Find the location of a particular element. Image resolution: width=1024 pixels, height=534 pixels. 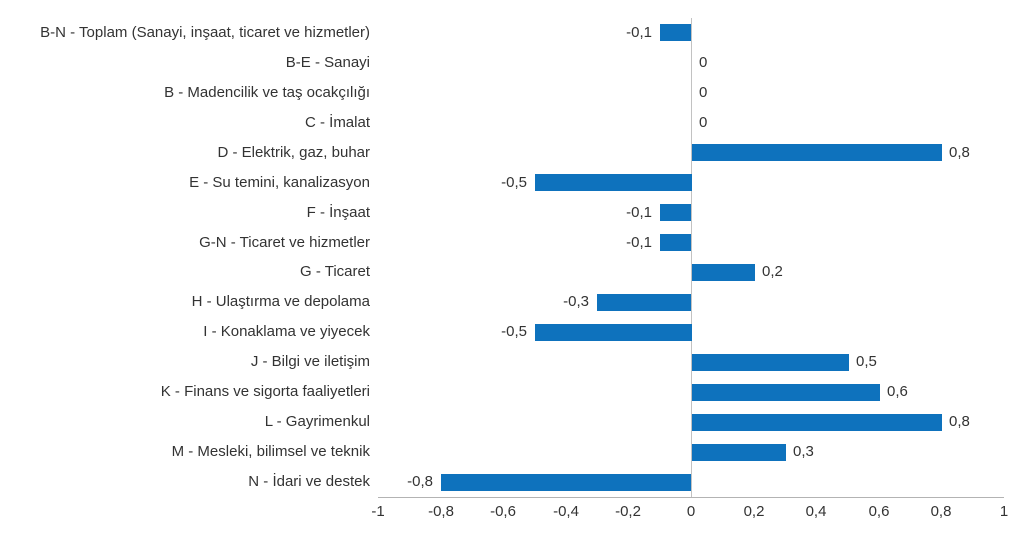

category-label: K - Finans ve sigorta faaliyetleri is located at coordinates (265, 391).